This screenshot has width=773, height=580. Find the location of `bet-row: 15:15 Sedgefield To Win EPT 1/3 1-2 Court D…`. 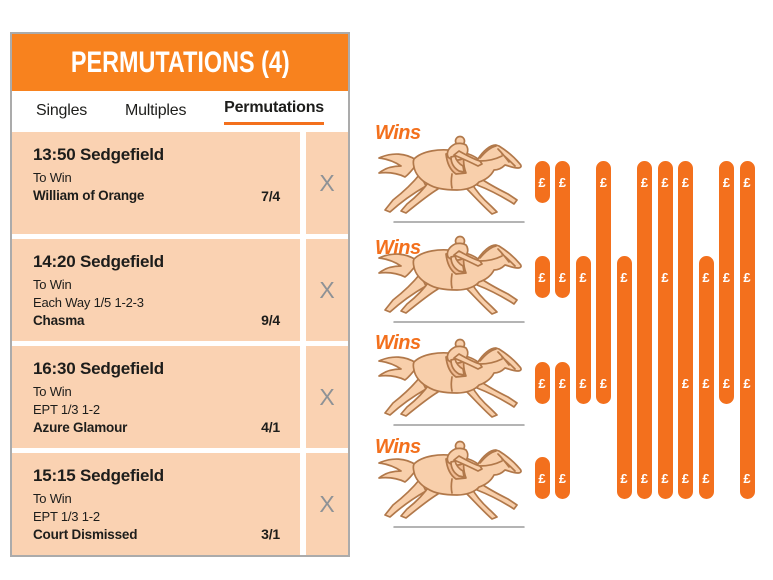

bet-row: 15:15 Sedgefield To Win EPT 1/3 1-2 Court D… is located at coordinates (180, 504).